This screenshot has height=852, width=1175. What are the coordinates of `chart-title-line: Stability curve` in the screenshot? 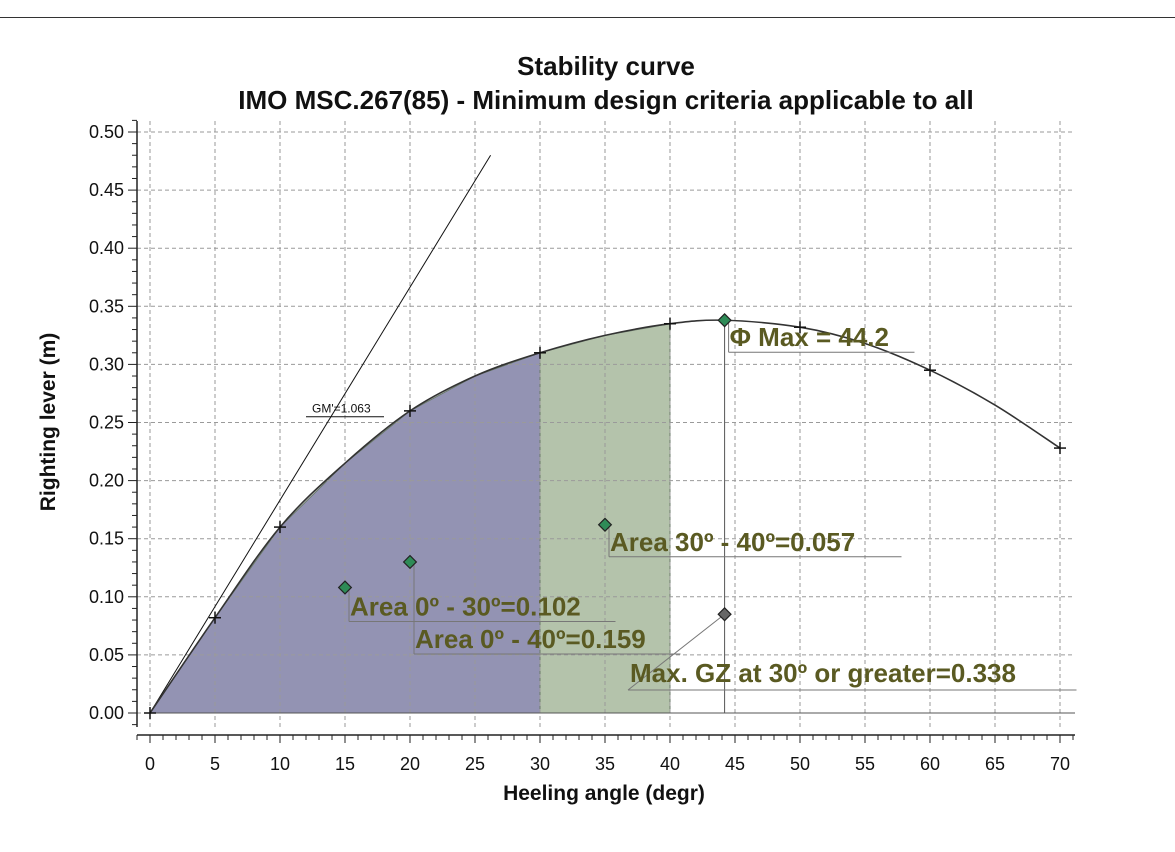 It's located at (606, 66).